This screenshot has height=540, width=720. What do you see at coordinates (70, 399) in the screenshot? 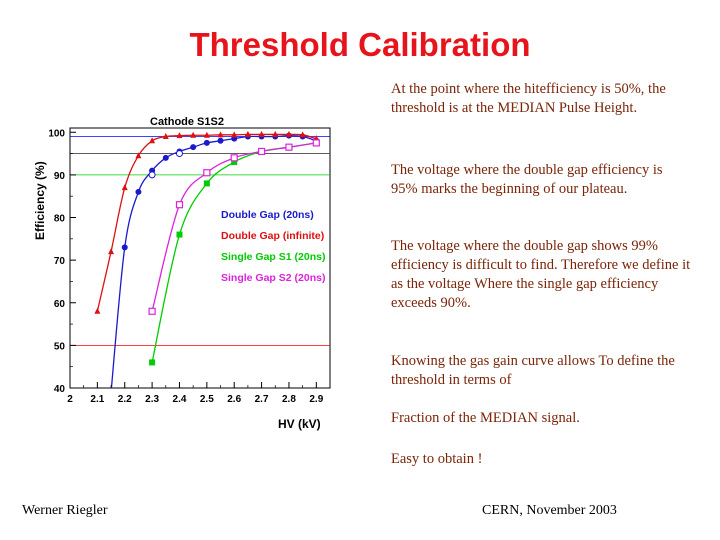
I see `x-tick-label: 2` at bounding box center [70, 399].